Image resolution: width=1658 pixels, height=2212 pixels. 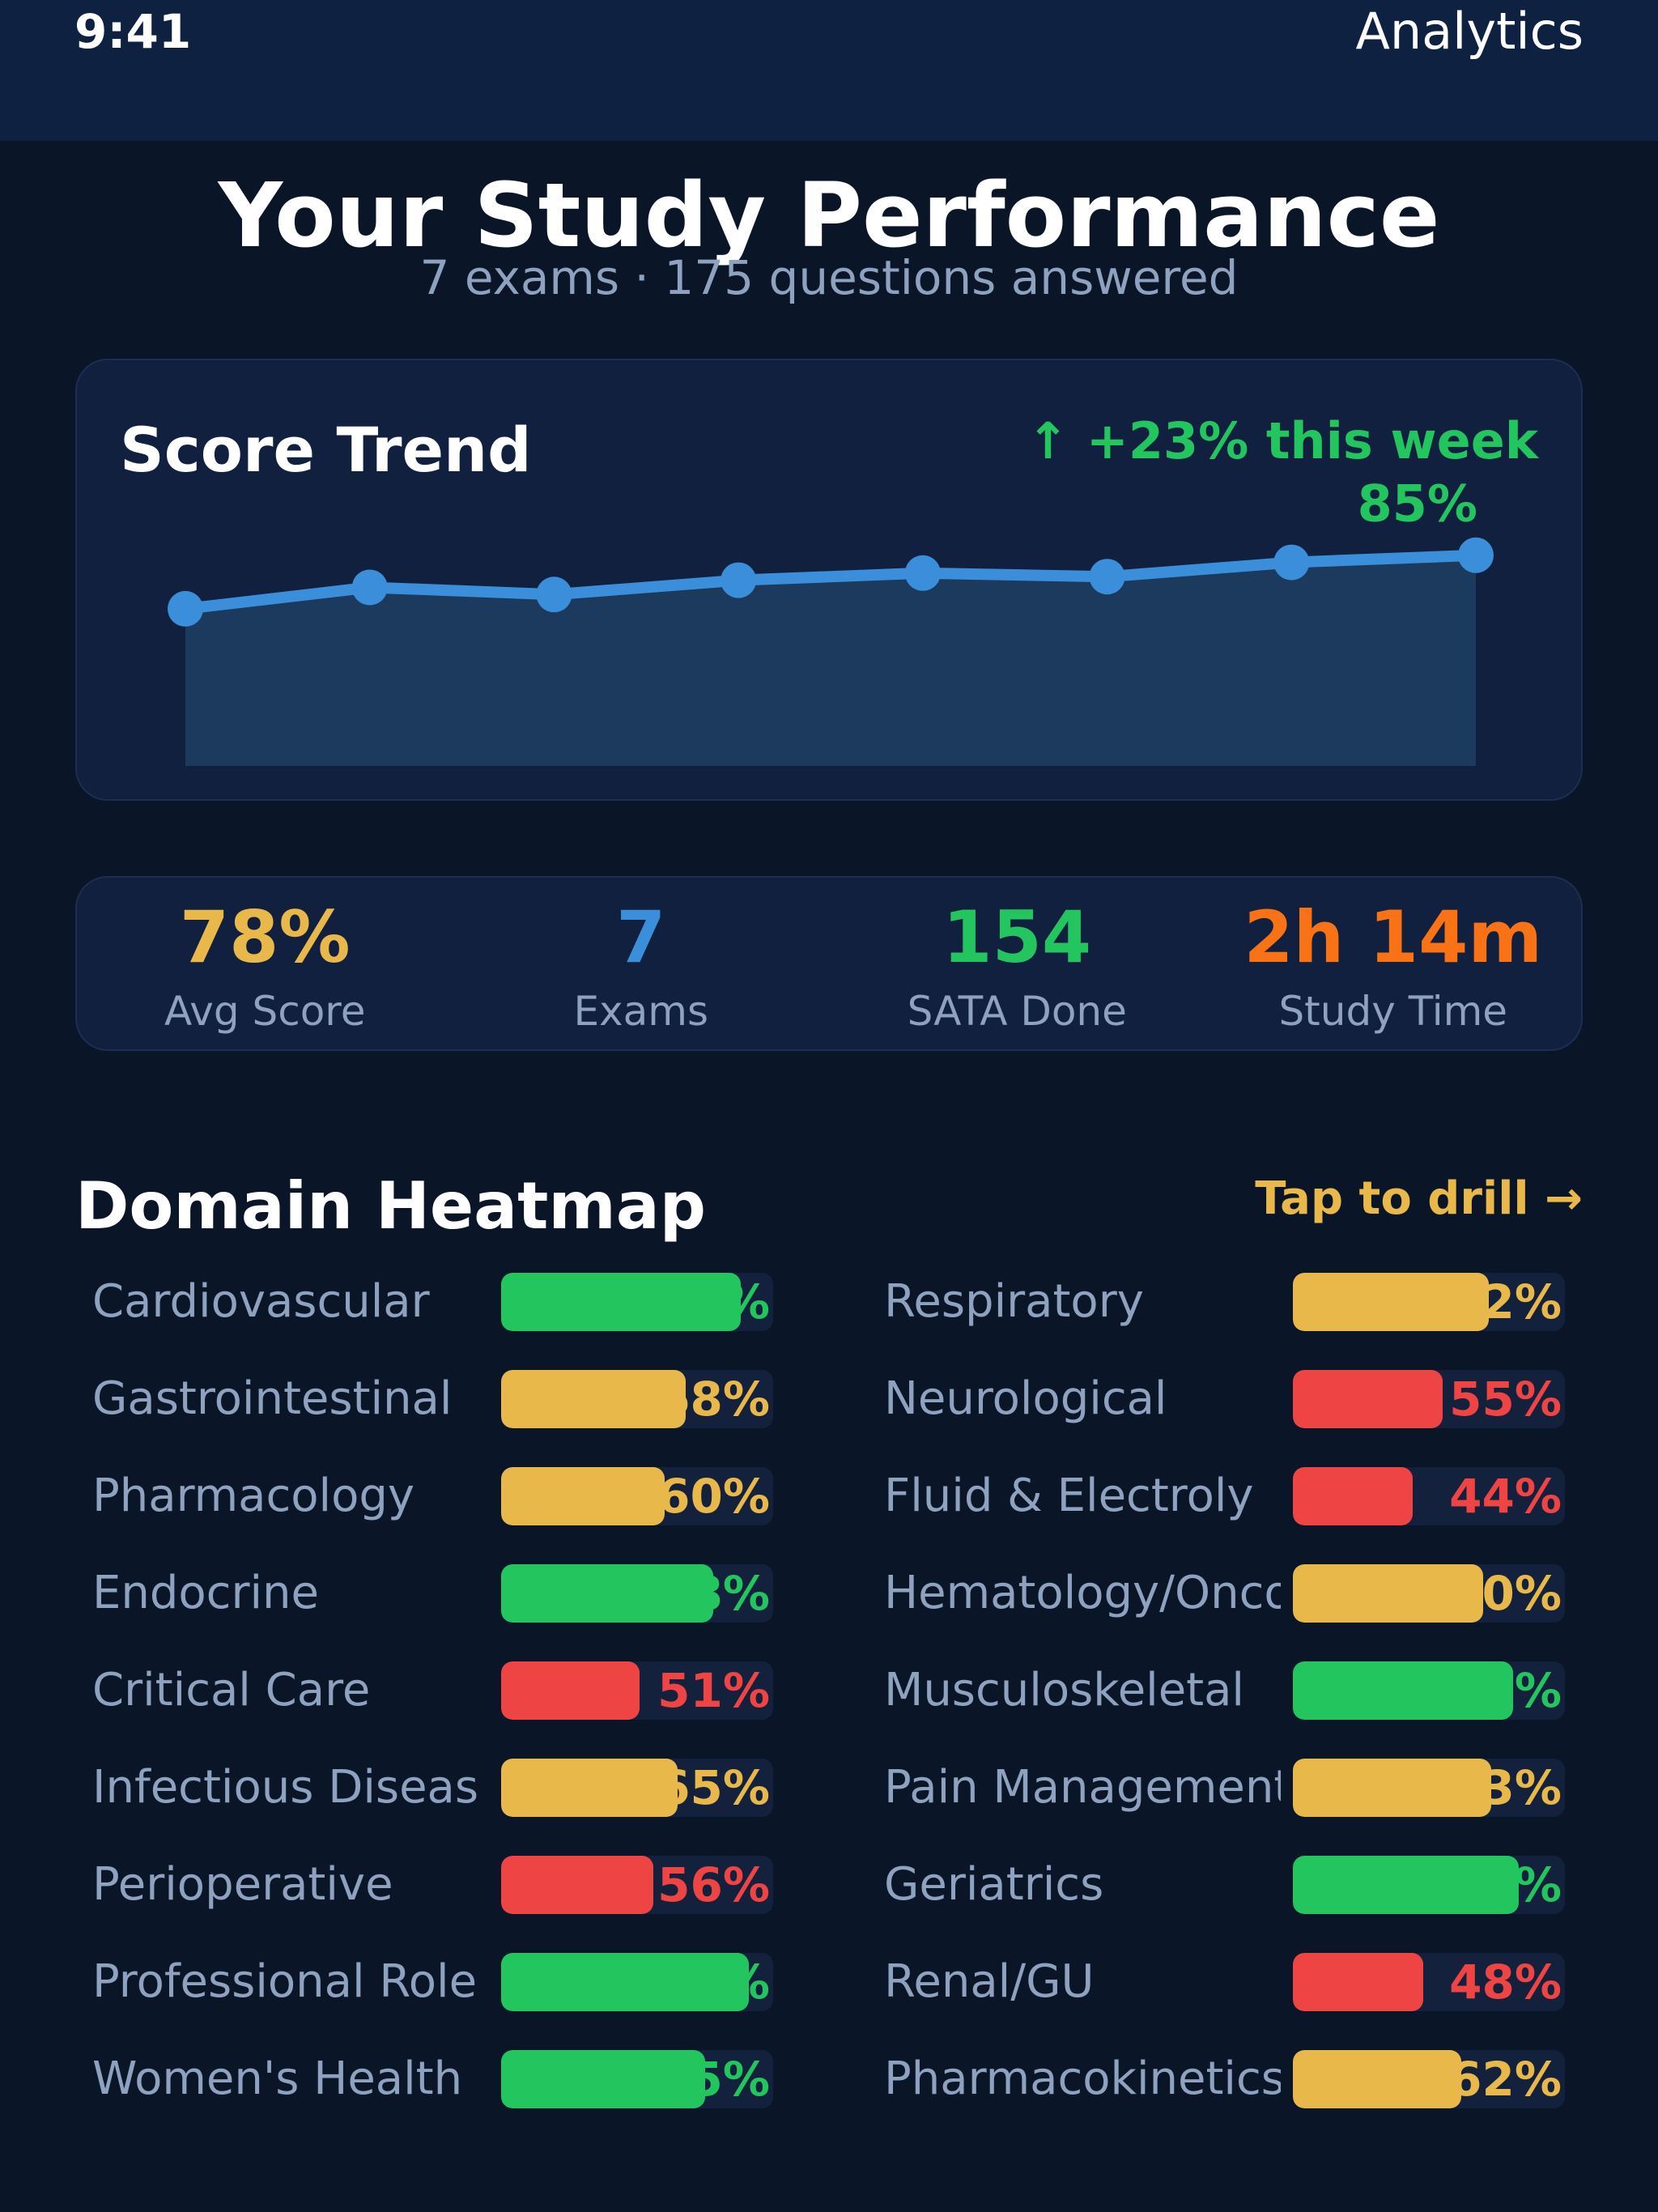 I want to click on heatmap-row: Pain Management 73%, so click(x=1225, y=1788).